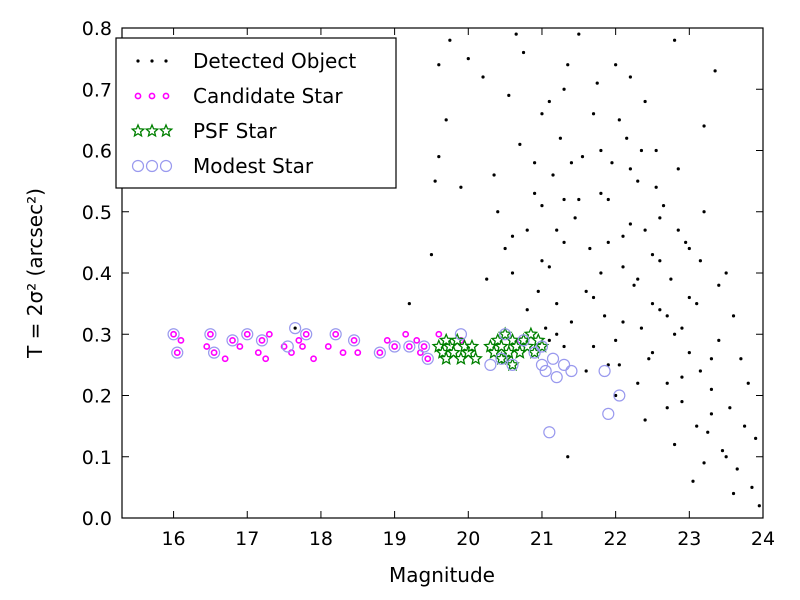 Image resolution: width=800 pixels, height=600 pixels. I want to click on x-tick-label: 16, so click(173, 539).